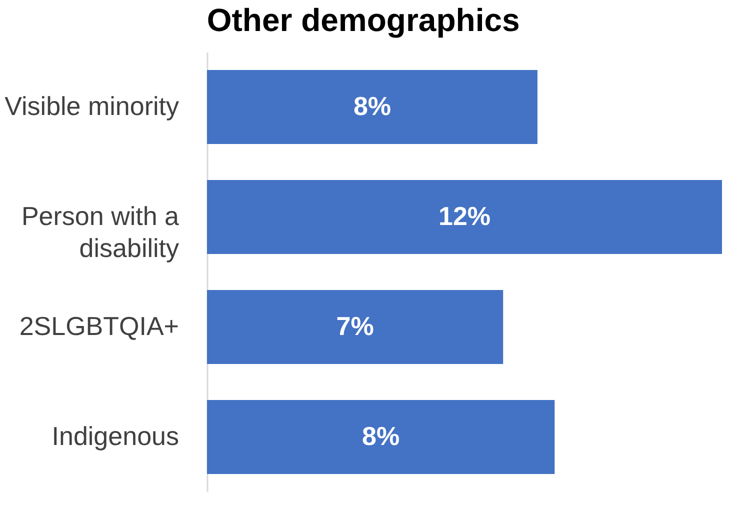  Describe the element at coordinates (363, 20) in the screenshot. I see `chart-title: Other demographics` at that location.